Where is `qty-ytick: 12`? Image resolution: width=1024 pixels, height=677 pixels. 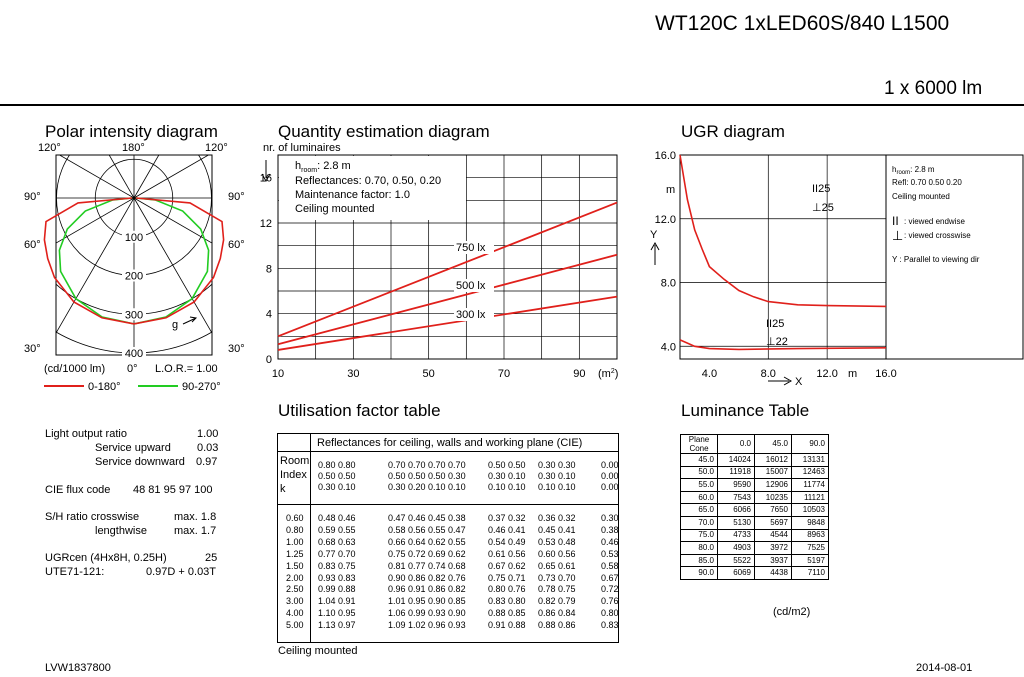 qty-ytick: 12 is located at coordinates (266, 224).